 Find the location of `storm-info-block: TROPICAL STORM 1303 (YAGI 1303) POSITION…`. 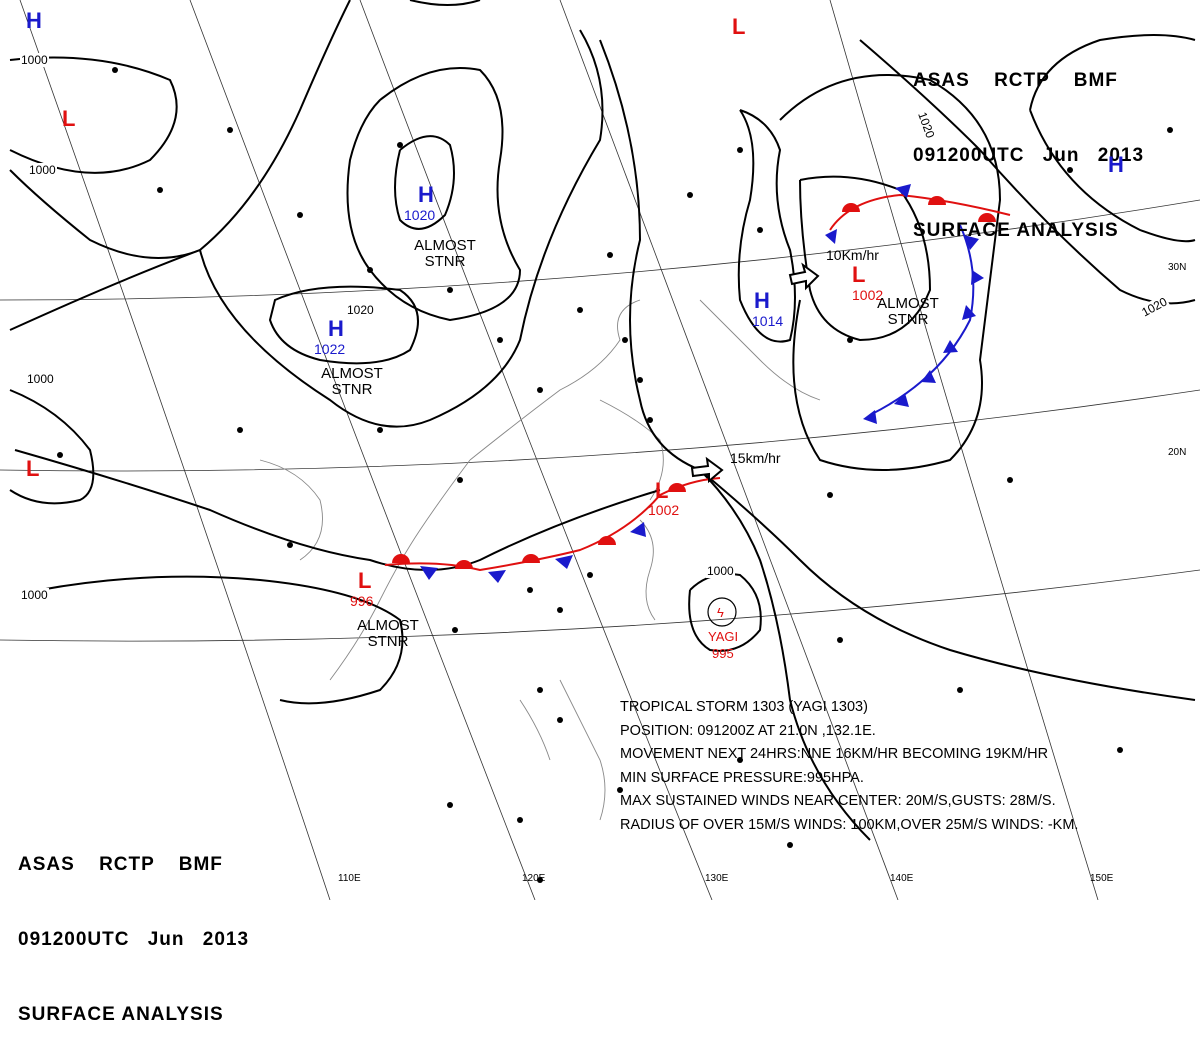

storm-info-block: TROPICAL STORM 1303 (YAGI 1303) POSITION… is located at coordinates (849, 766).